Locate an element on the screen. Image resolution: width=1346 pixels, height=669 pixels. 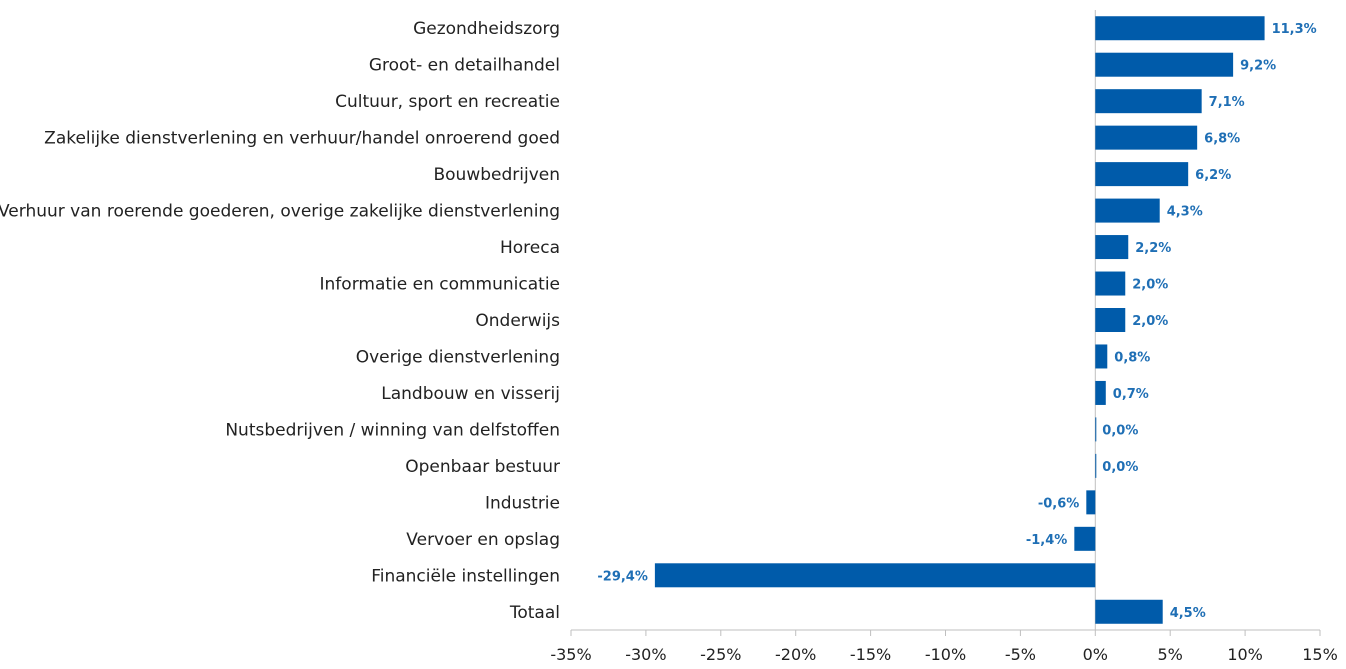
data-label: 0,7% is located at coordinates (1131, 394).